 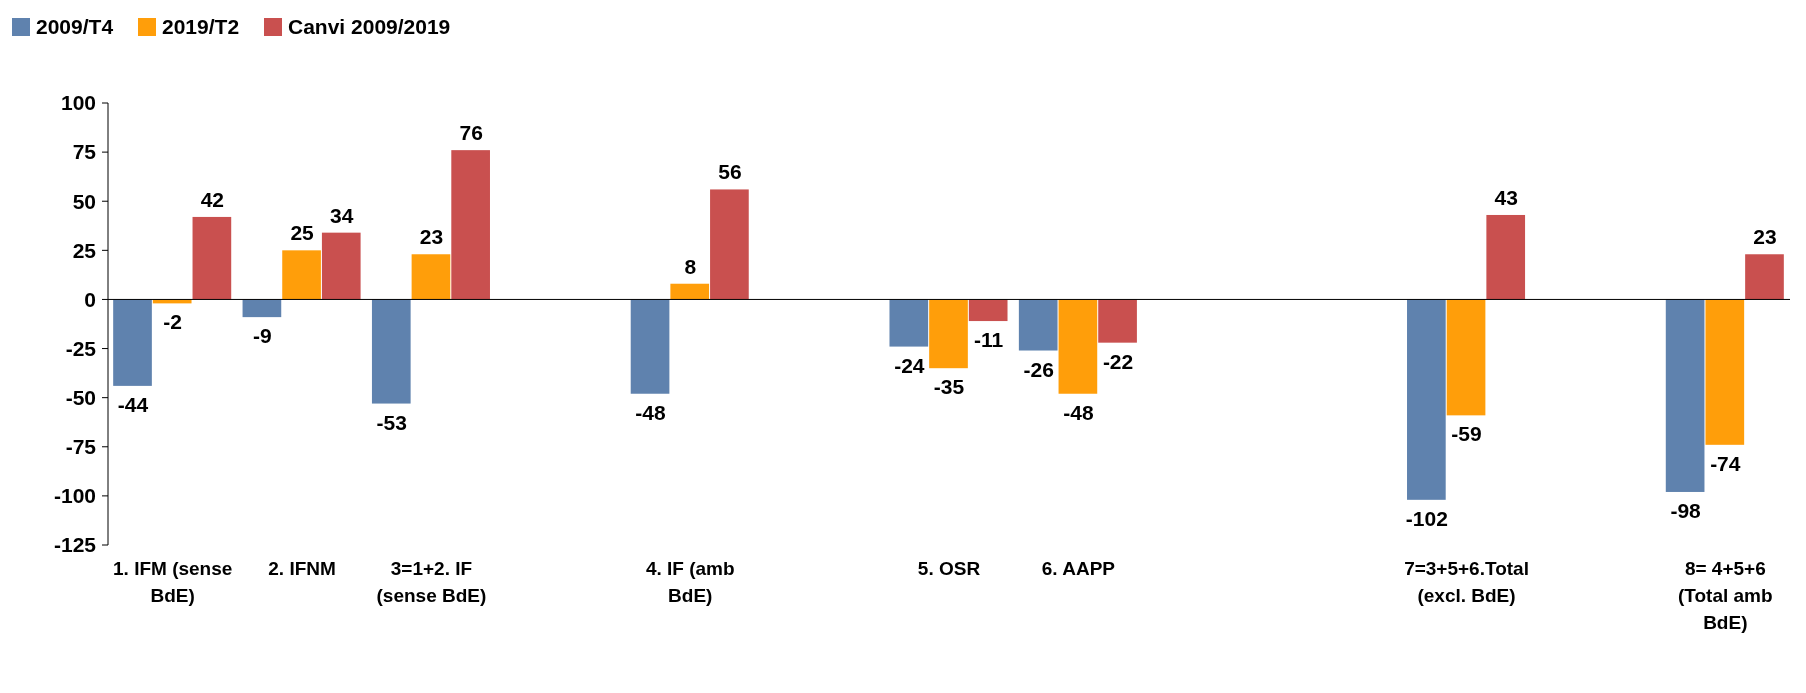 What do you see at coordinates (1038, 369) in the screenshot?
I see `data-label: -26` at bounding box center [1038, 369].